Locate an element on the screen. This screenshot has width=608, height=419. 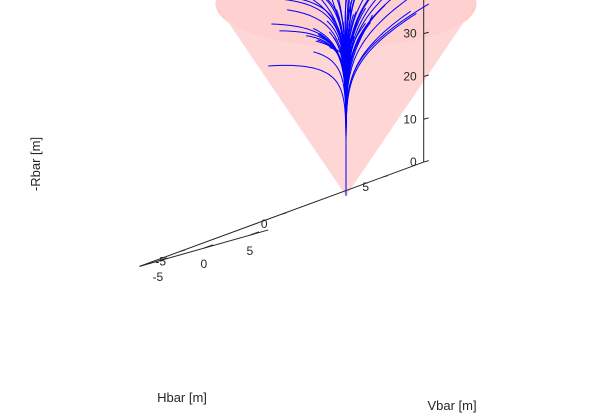
y-axis-title: Hbar [m] is located at coordinates (182, 397).